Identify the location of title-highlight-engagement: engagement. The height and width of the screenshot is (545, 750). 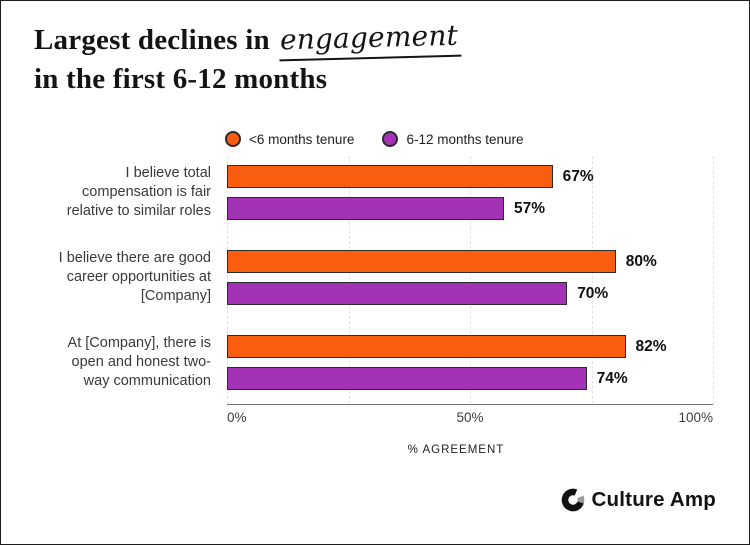
(370, 39).